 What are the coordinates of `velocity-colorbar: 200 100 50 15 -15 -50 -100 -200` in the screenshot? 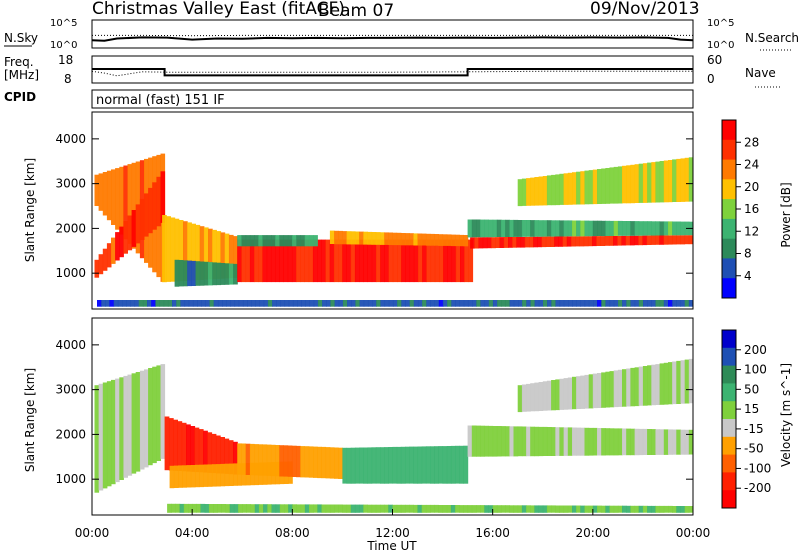 It's located at (746, 419).